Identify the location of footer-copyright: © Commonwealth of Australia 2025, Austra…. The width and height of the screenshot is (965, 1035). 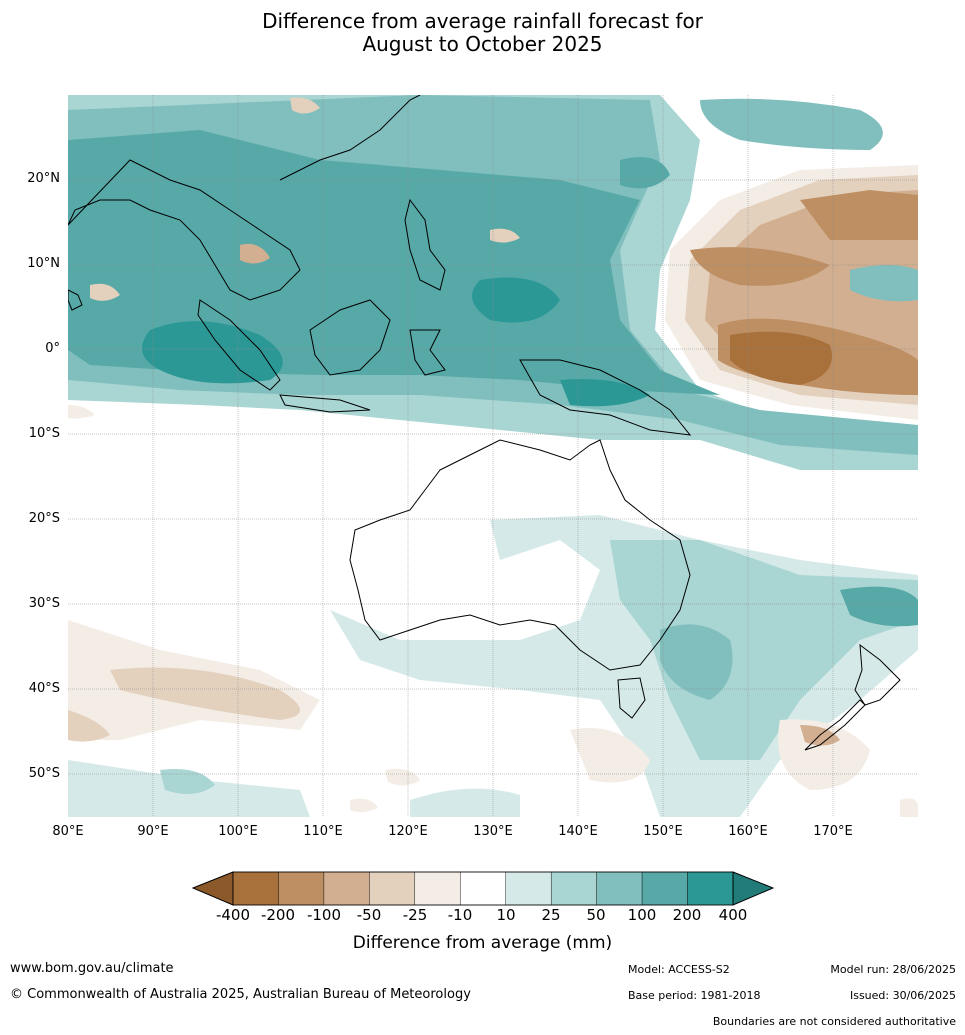
(240, 994).